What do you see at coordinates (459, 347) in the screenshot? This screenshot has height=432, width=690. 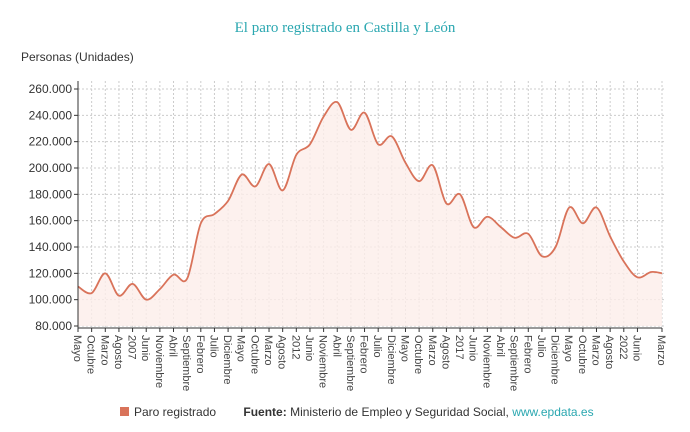 I see `x-tick-label: 2017` at bounding box center [459, 347].